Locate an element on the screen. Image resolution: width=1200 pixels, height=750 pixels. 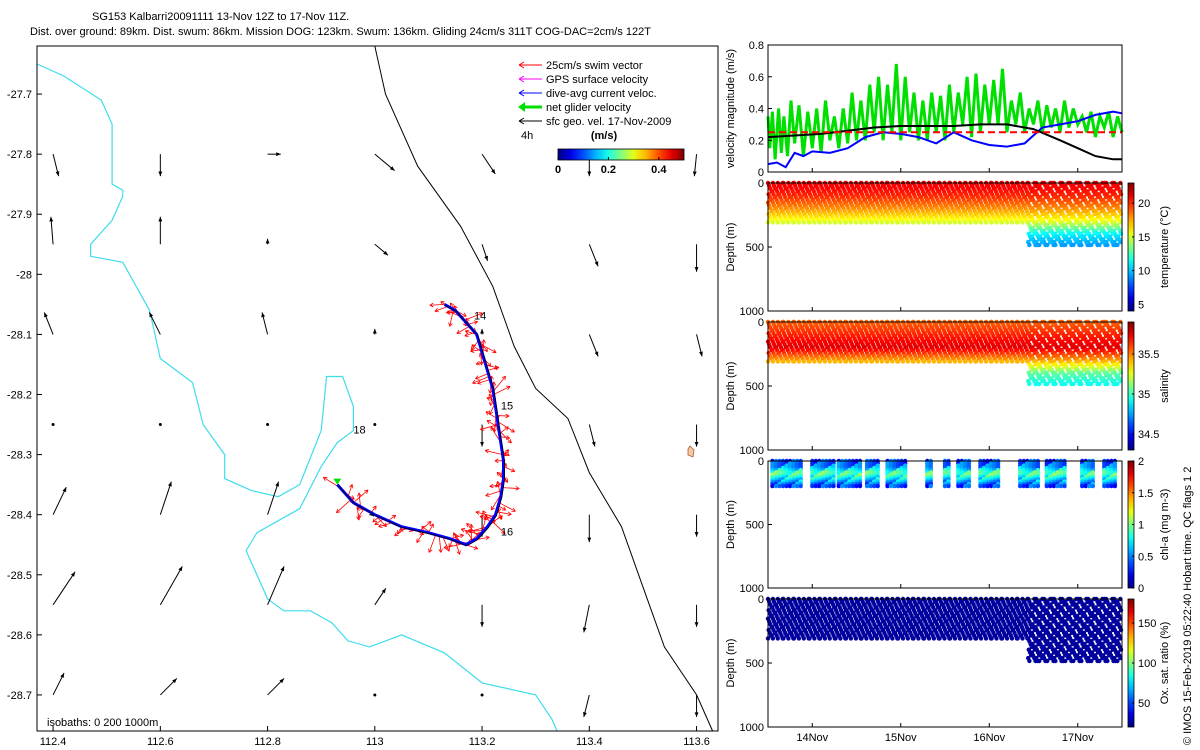
surface-vector-dot is located at coordinates (375, 695).